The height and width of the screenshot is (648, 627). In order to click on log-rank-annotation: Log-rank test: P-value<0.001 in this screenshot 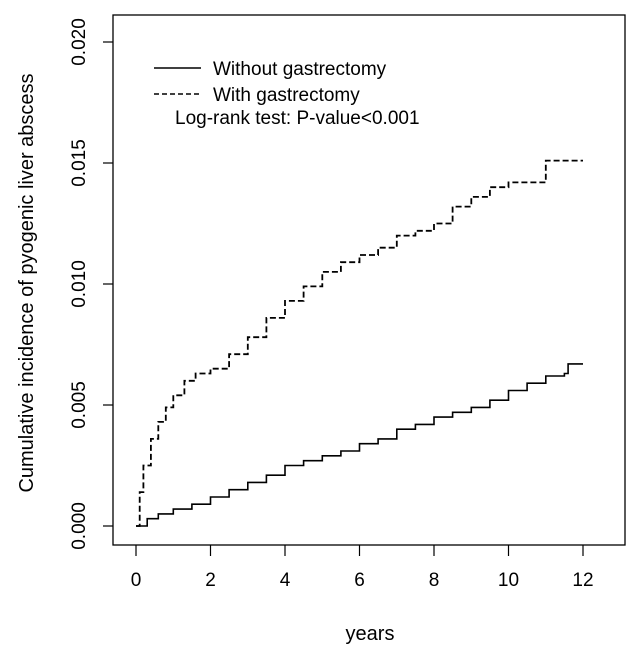, I will do `click(297, 118)`.